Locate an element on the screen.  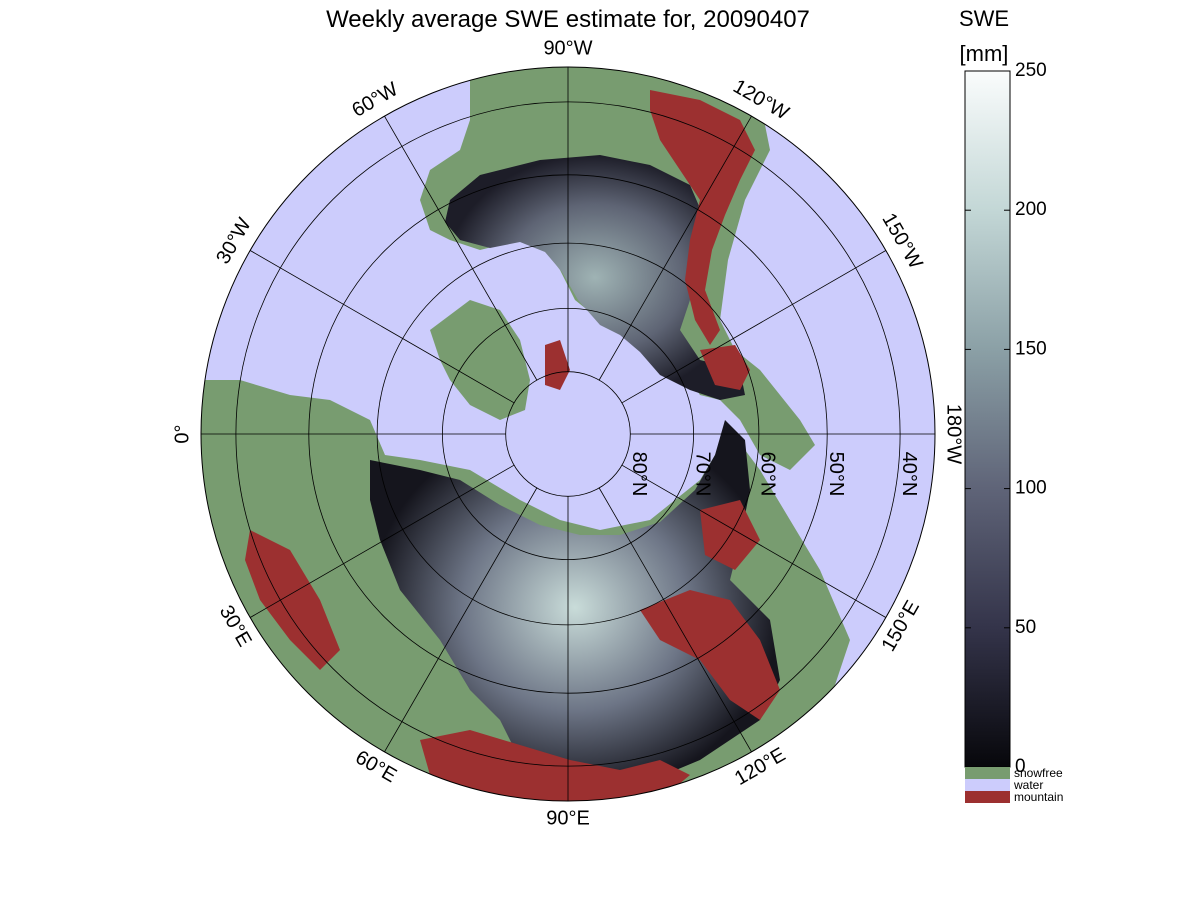
land-greenland is located at coordinates (480, 360).